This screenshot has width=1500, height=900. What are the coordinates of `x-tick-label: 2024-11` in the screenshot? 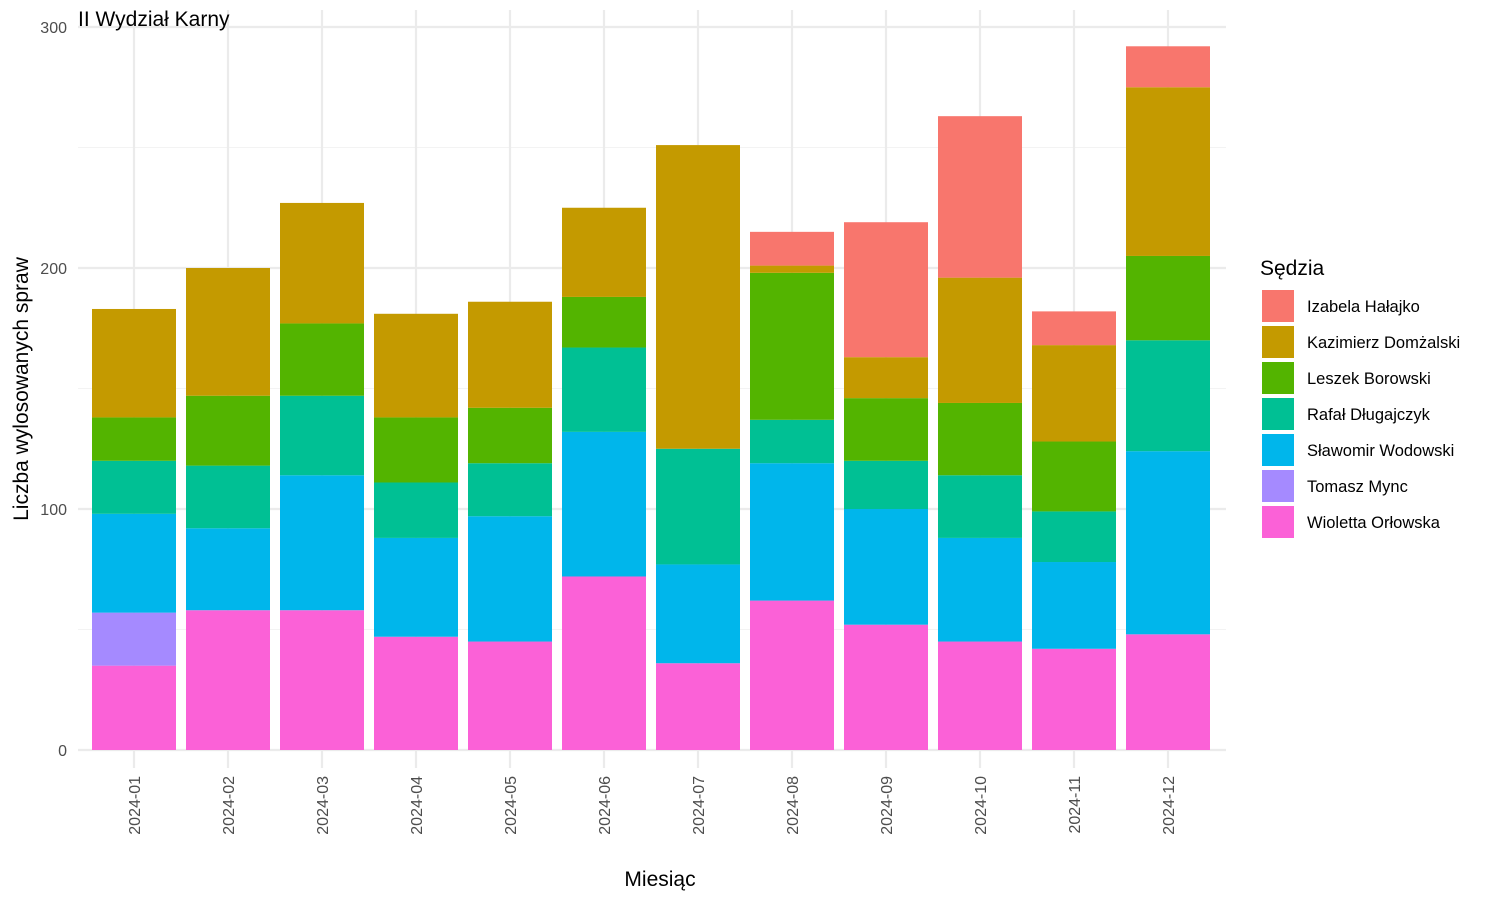 It's located at (1075, 805).